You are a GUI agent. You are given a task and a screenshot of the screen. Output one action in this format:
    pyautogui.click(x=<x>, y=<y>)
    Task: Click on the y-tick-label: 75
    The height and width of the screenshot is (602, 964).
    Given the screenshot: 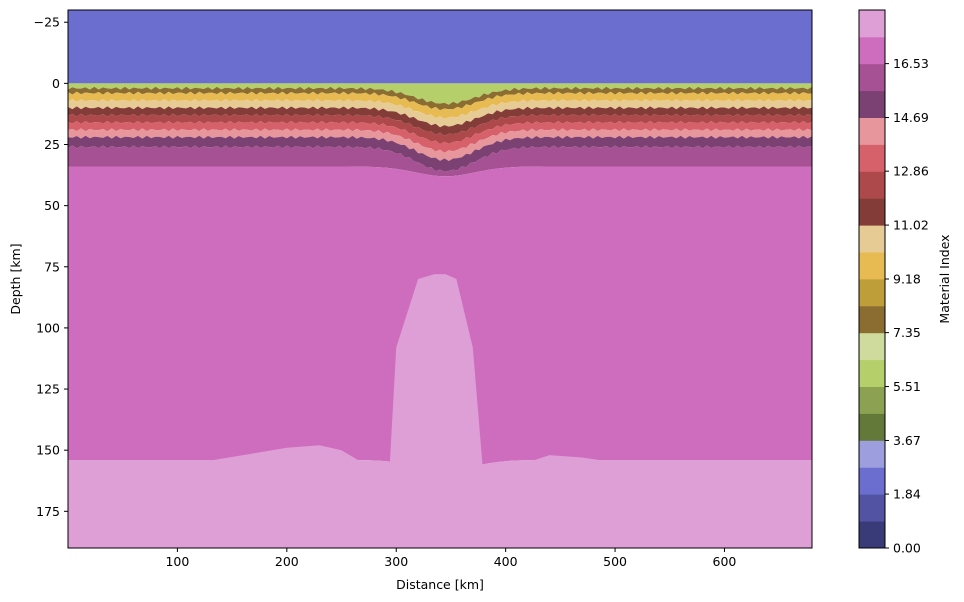 What is the action you would take?
    pyautogui.click(x=52, y=266)
    